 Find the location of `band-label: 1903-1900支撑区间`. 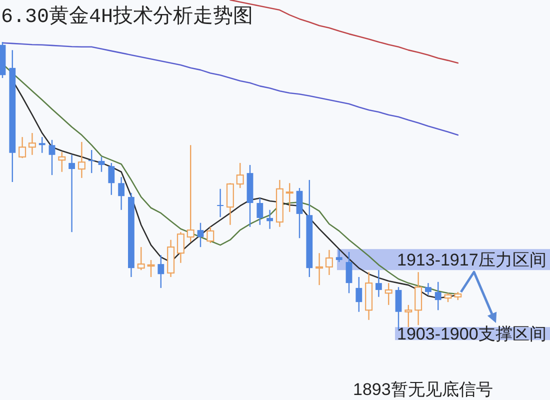

band-label: 1903-1900支撑区间 is located at coordinates (471, 334).